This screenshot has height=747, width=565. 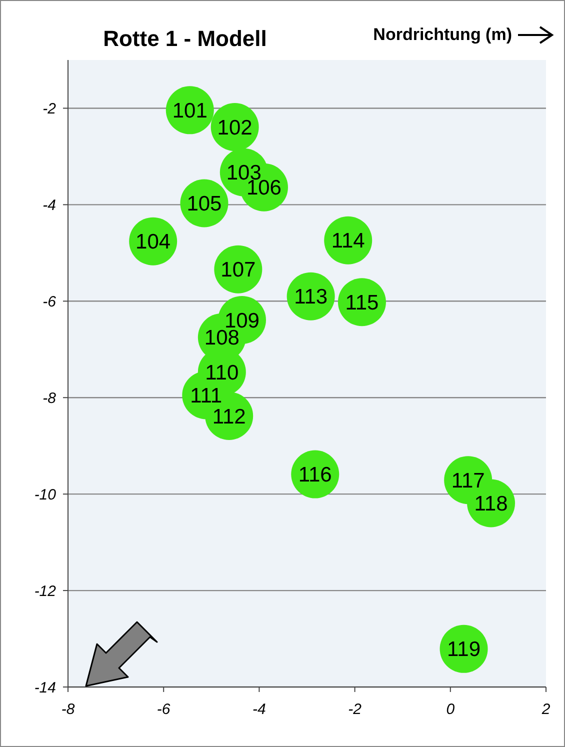 What do you see at coordinates (45, 591) in the screenshot?
I see `y-tick-label: -12` at bounding box center [45, 591].